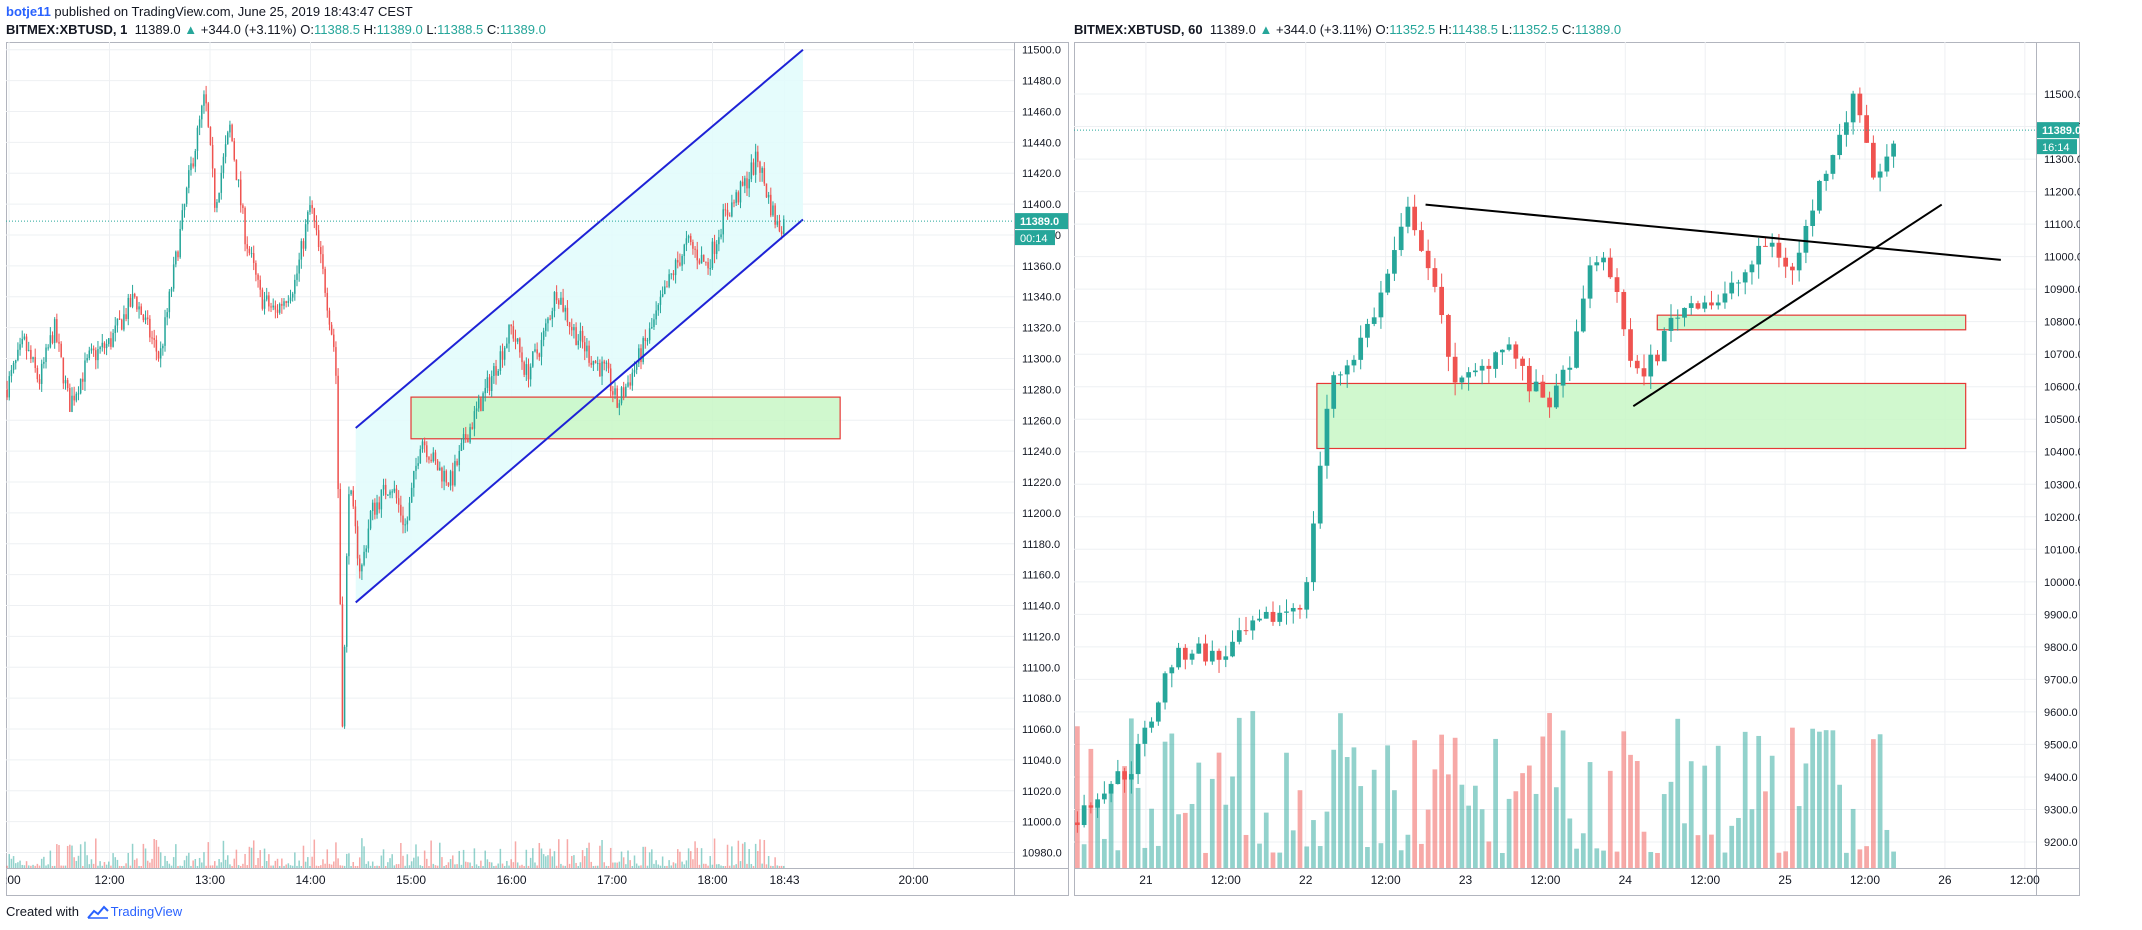 The image size is (2142, 930). I want to click on last-price-label: 11389.0, so click(1039, 222).